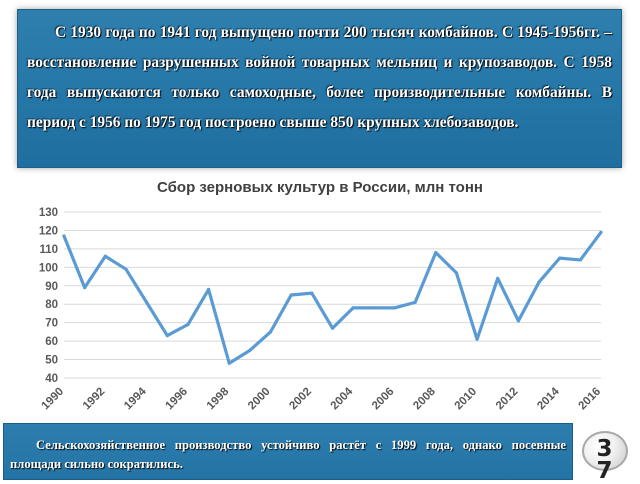  I want to click on data-point-1996, so click(188, 324).